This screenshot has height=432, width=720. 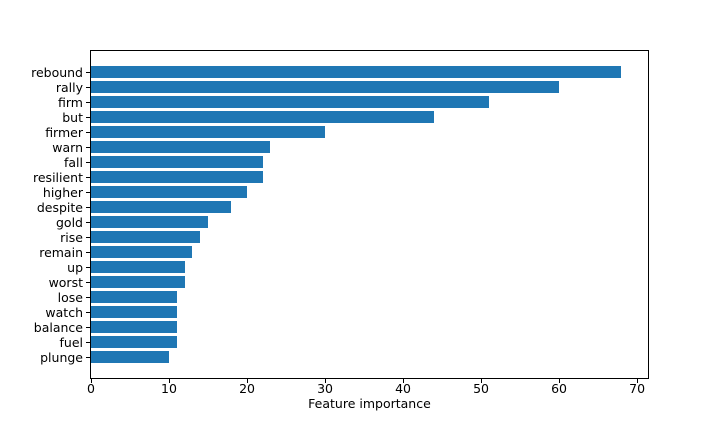 I want to click on ytick-label-resilient: resilient, so click(x=58, y=177).